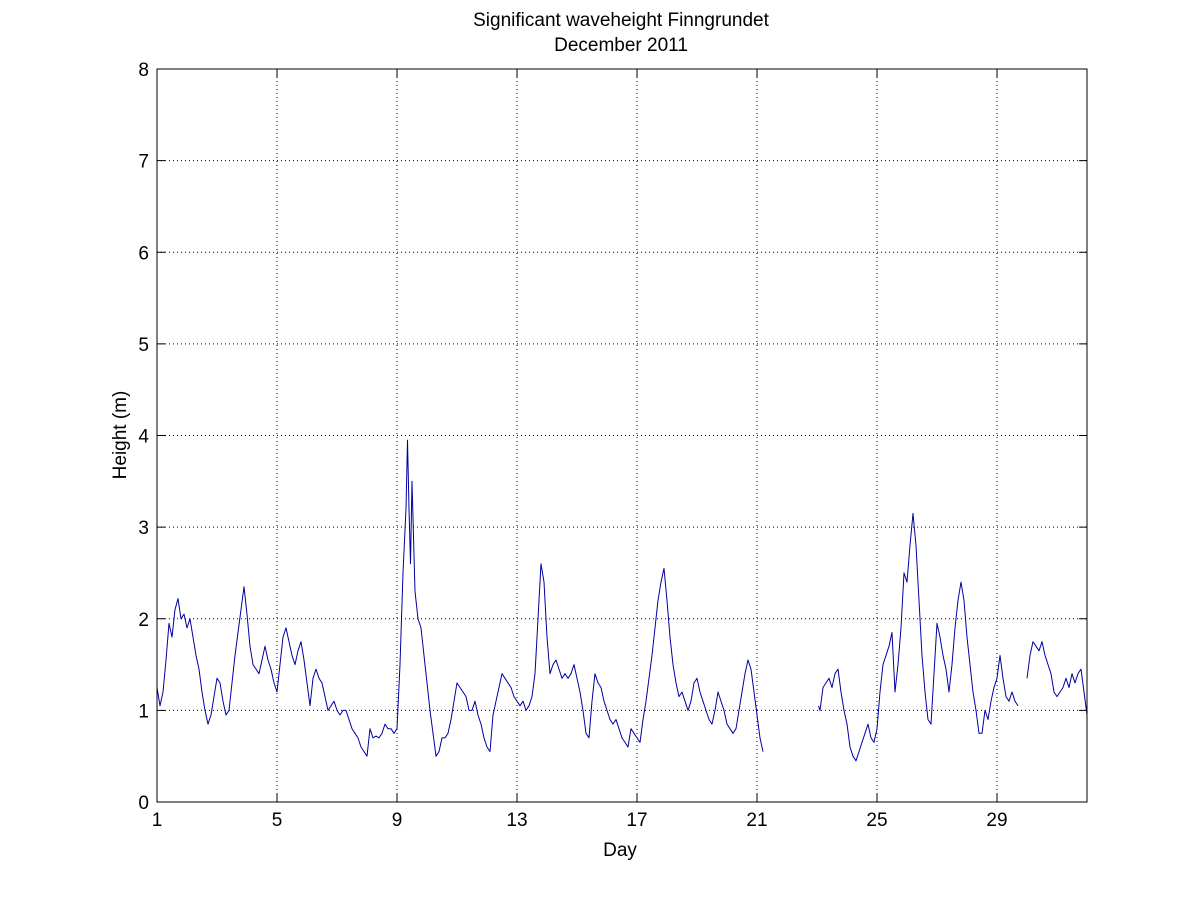 This screenshot has height=901, width=1201. Describe the element at coordinates (143, 620) in the screenshot. I see `y-tick-label: 2` at that location.